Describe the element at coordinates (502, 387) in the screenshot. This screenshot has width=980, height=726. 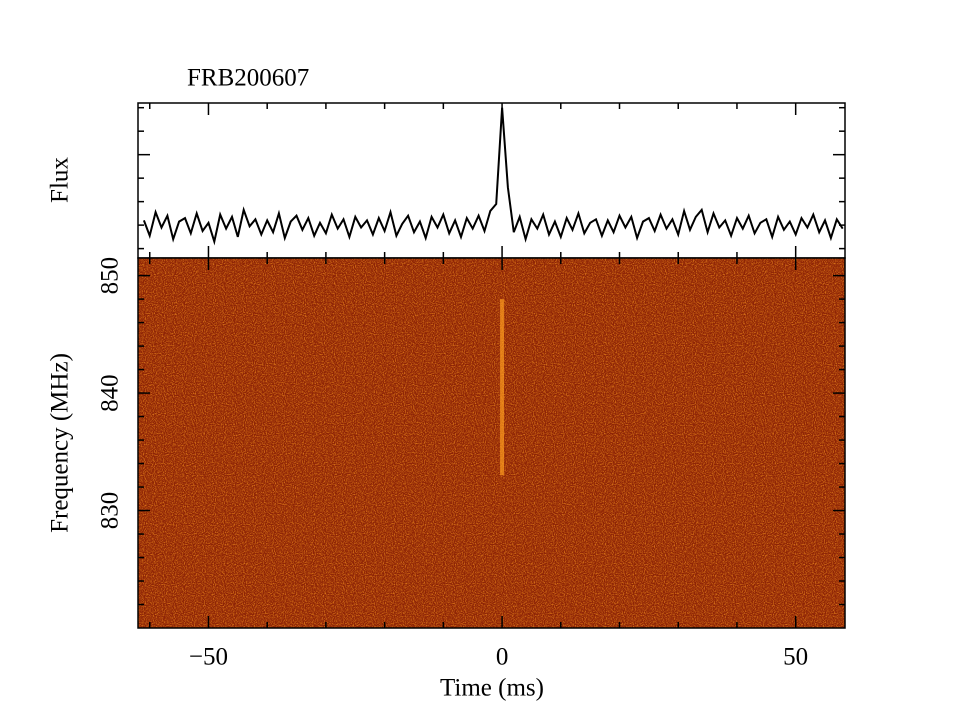
I see `burst-streak` at that location.